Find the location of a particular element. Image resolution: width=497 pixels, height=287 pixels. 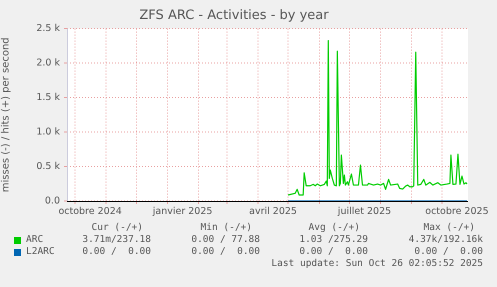

x-tick-label: janvier 2025 is located at coordinates (182, 212).